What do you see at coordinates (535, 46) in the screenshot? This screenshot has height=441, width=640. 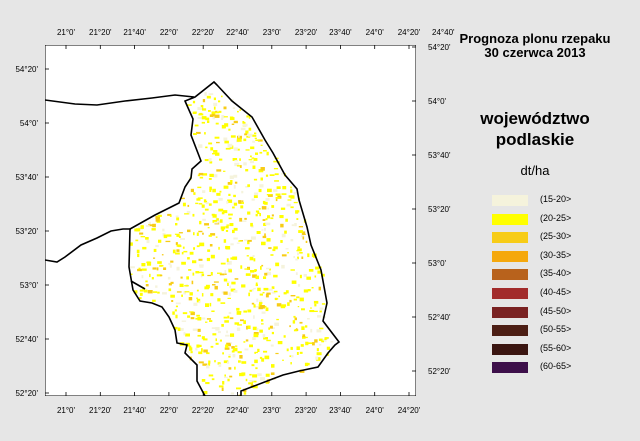 I see `map-title: Prognoza plonu rzepaku 30 czerwca 2013` at bounding box center [535, 46].